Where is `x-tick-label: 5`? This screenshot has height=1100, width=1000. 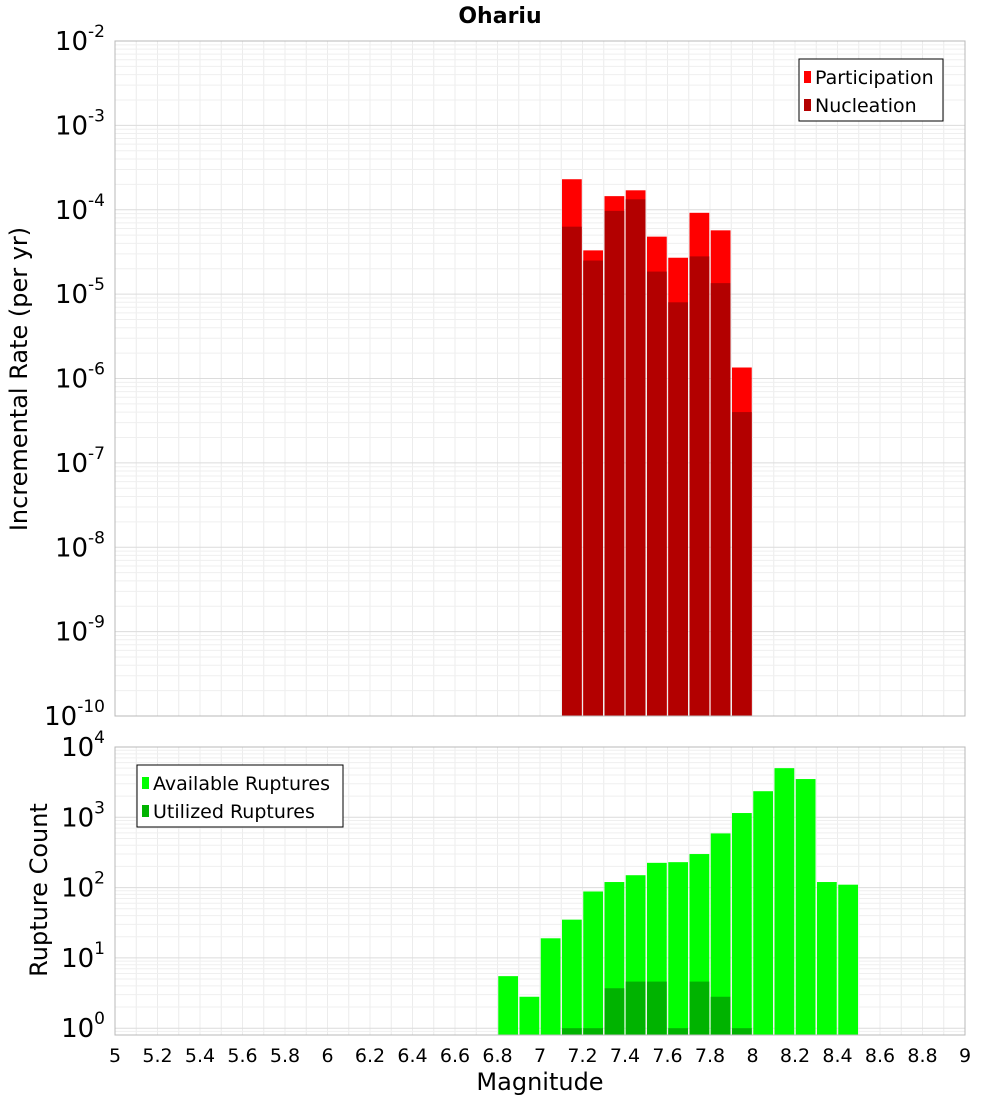 x-tick-label: 5 is located at coordinates (115, 1056).